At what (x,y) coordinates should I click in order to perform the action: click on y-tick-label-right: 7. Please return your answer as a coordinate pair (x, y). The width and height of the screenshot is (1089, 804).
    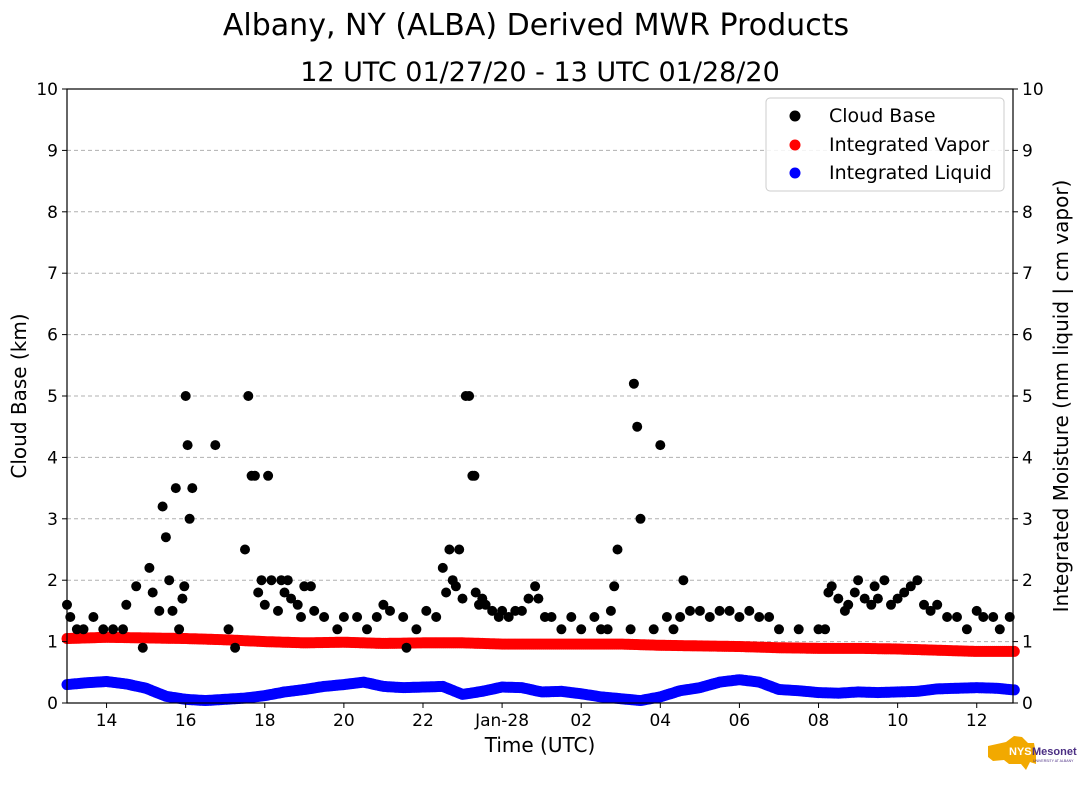
    Looking at the image, I should click on (1027, 274).